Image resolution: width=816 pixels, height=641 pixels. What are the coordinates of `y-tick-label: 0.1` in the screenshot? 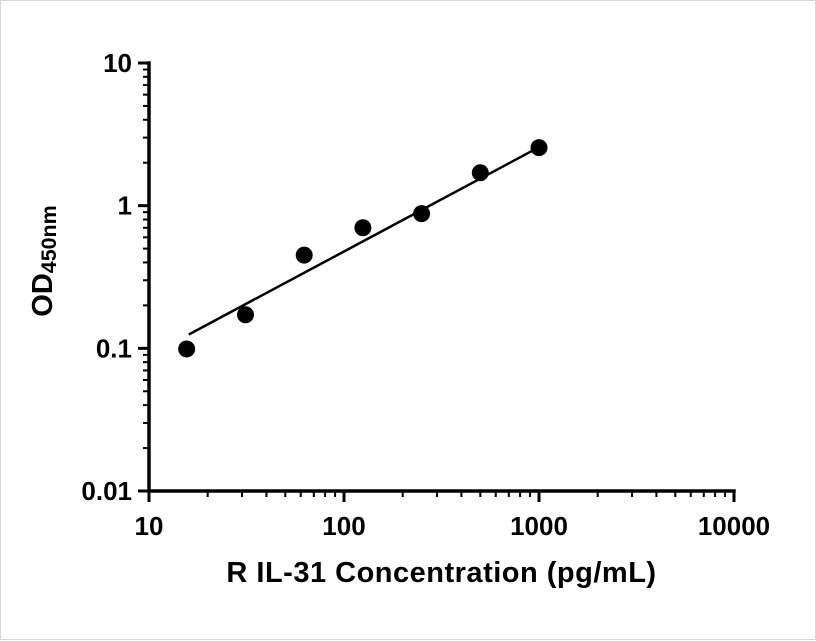 It's located at (114, 348).